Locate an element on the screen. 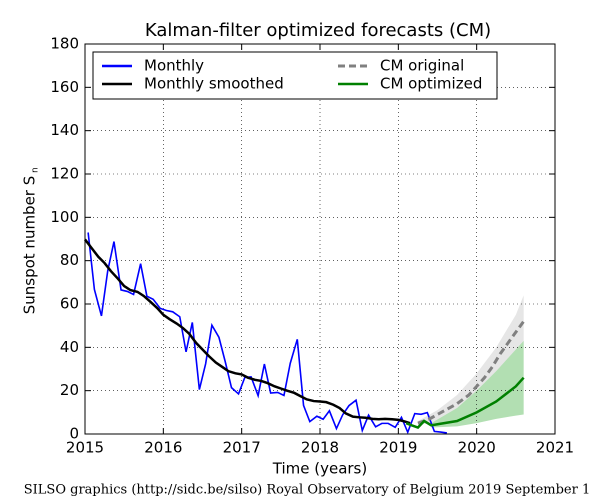 The height and width of the screenshot is (500, 600). x-tick-label: 2017 is located at coordinates (242, 448).